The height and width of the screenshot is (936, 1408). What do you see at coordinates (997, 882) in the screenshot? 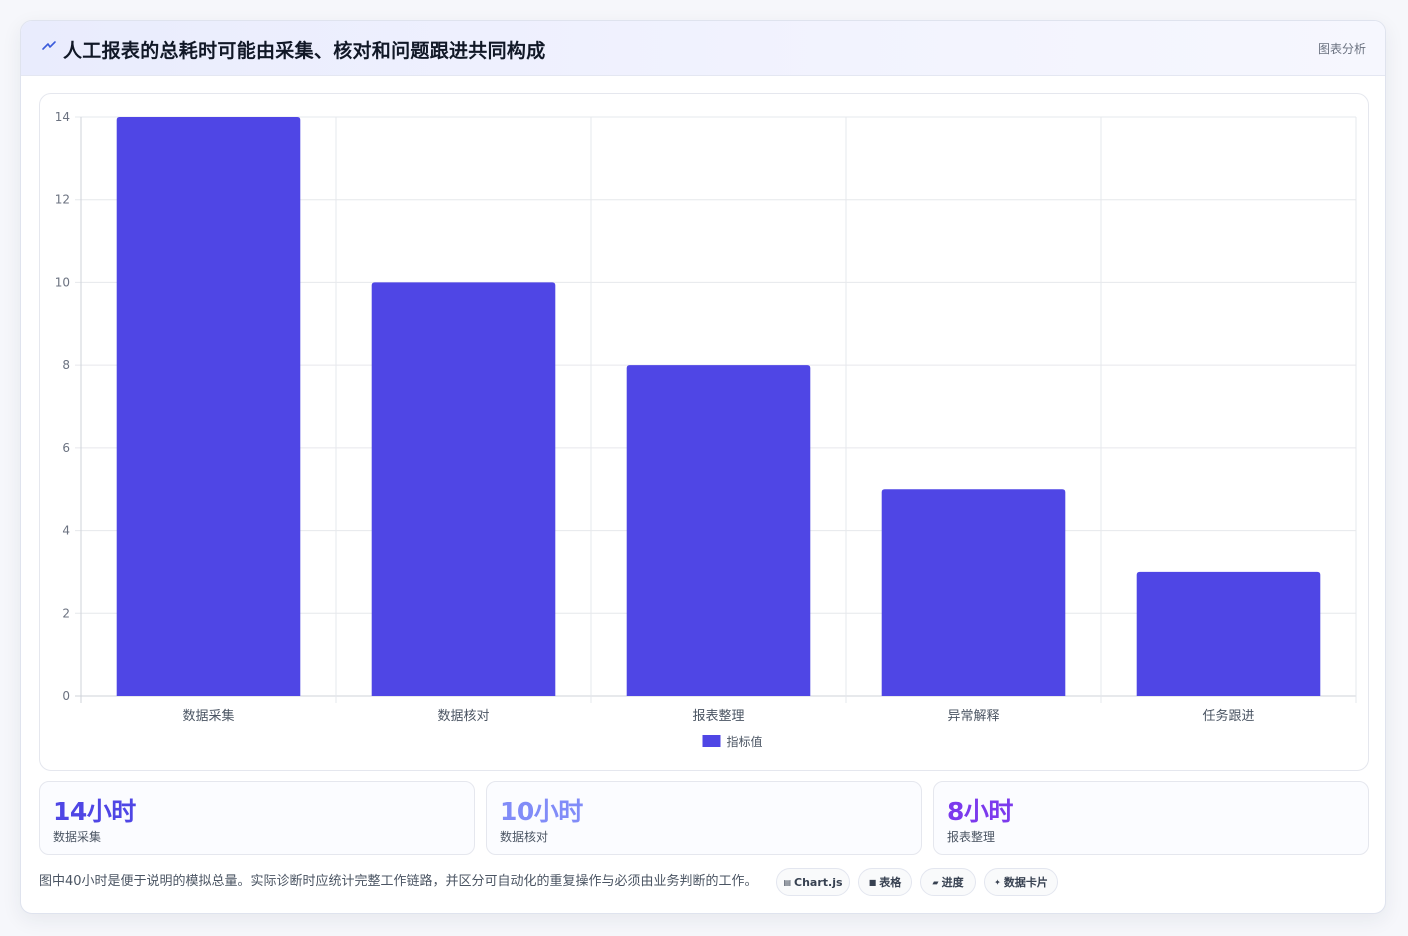
I see `sparkle-icon: ✦` at bounding box center [997, 882].